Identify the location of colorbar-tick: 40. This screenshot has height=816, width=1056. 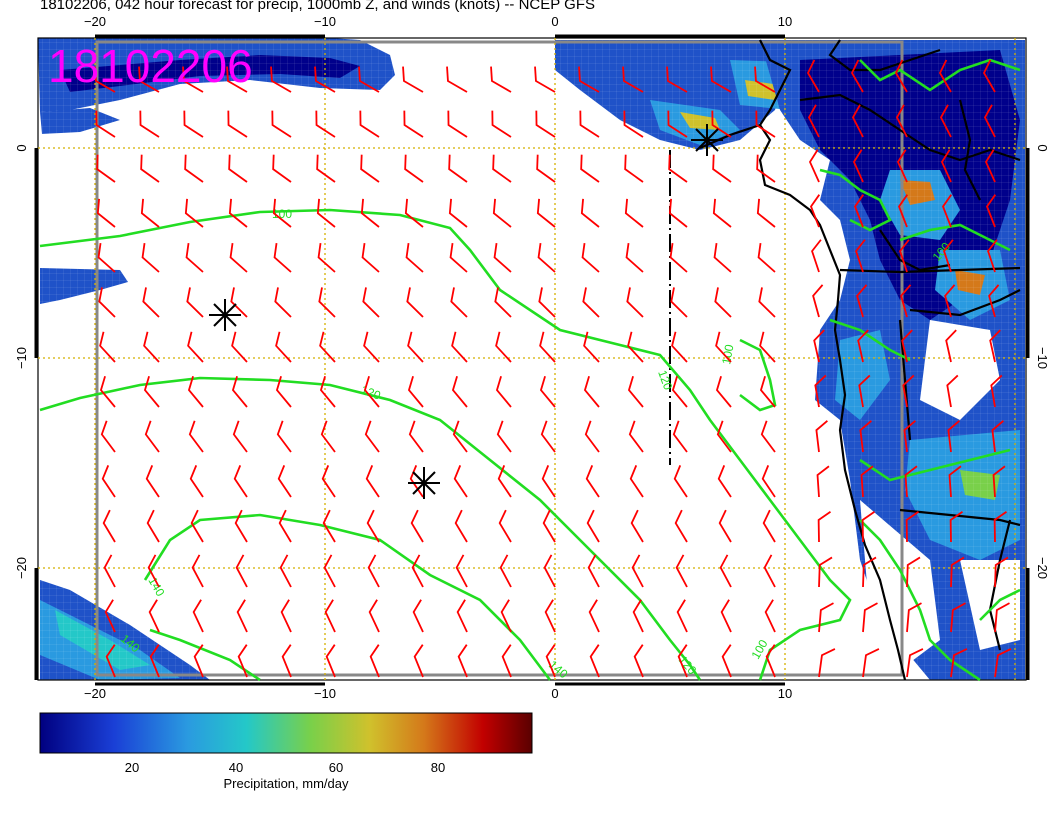
(236, 767).